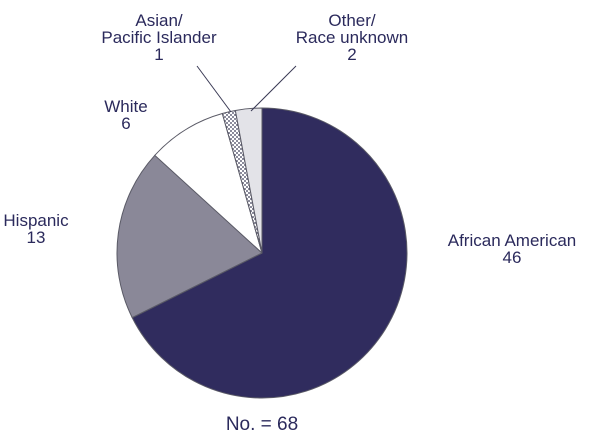  Describe the element at coordinates (36, 220) in the screenshot. I see `slice-label-hispanic: Hispanic` at that location.